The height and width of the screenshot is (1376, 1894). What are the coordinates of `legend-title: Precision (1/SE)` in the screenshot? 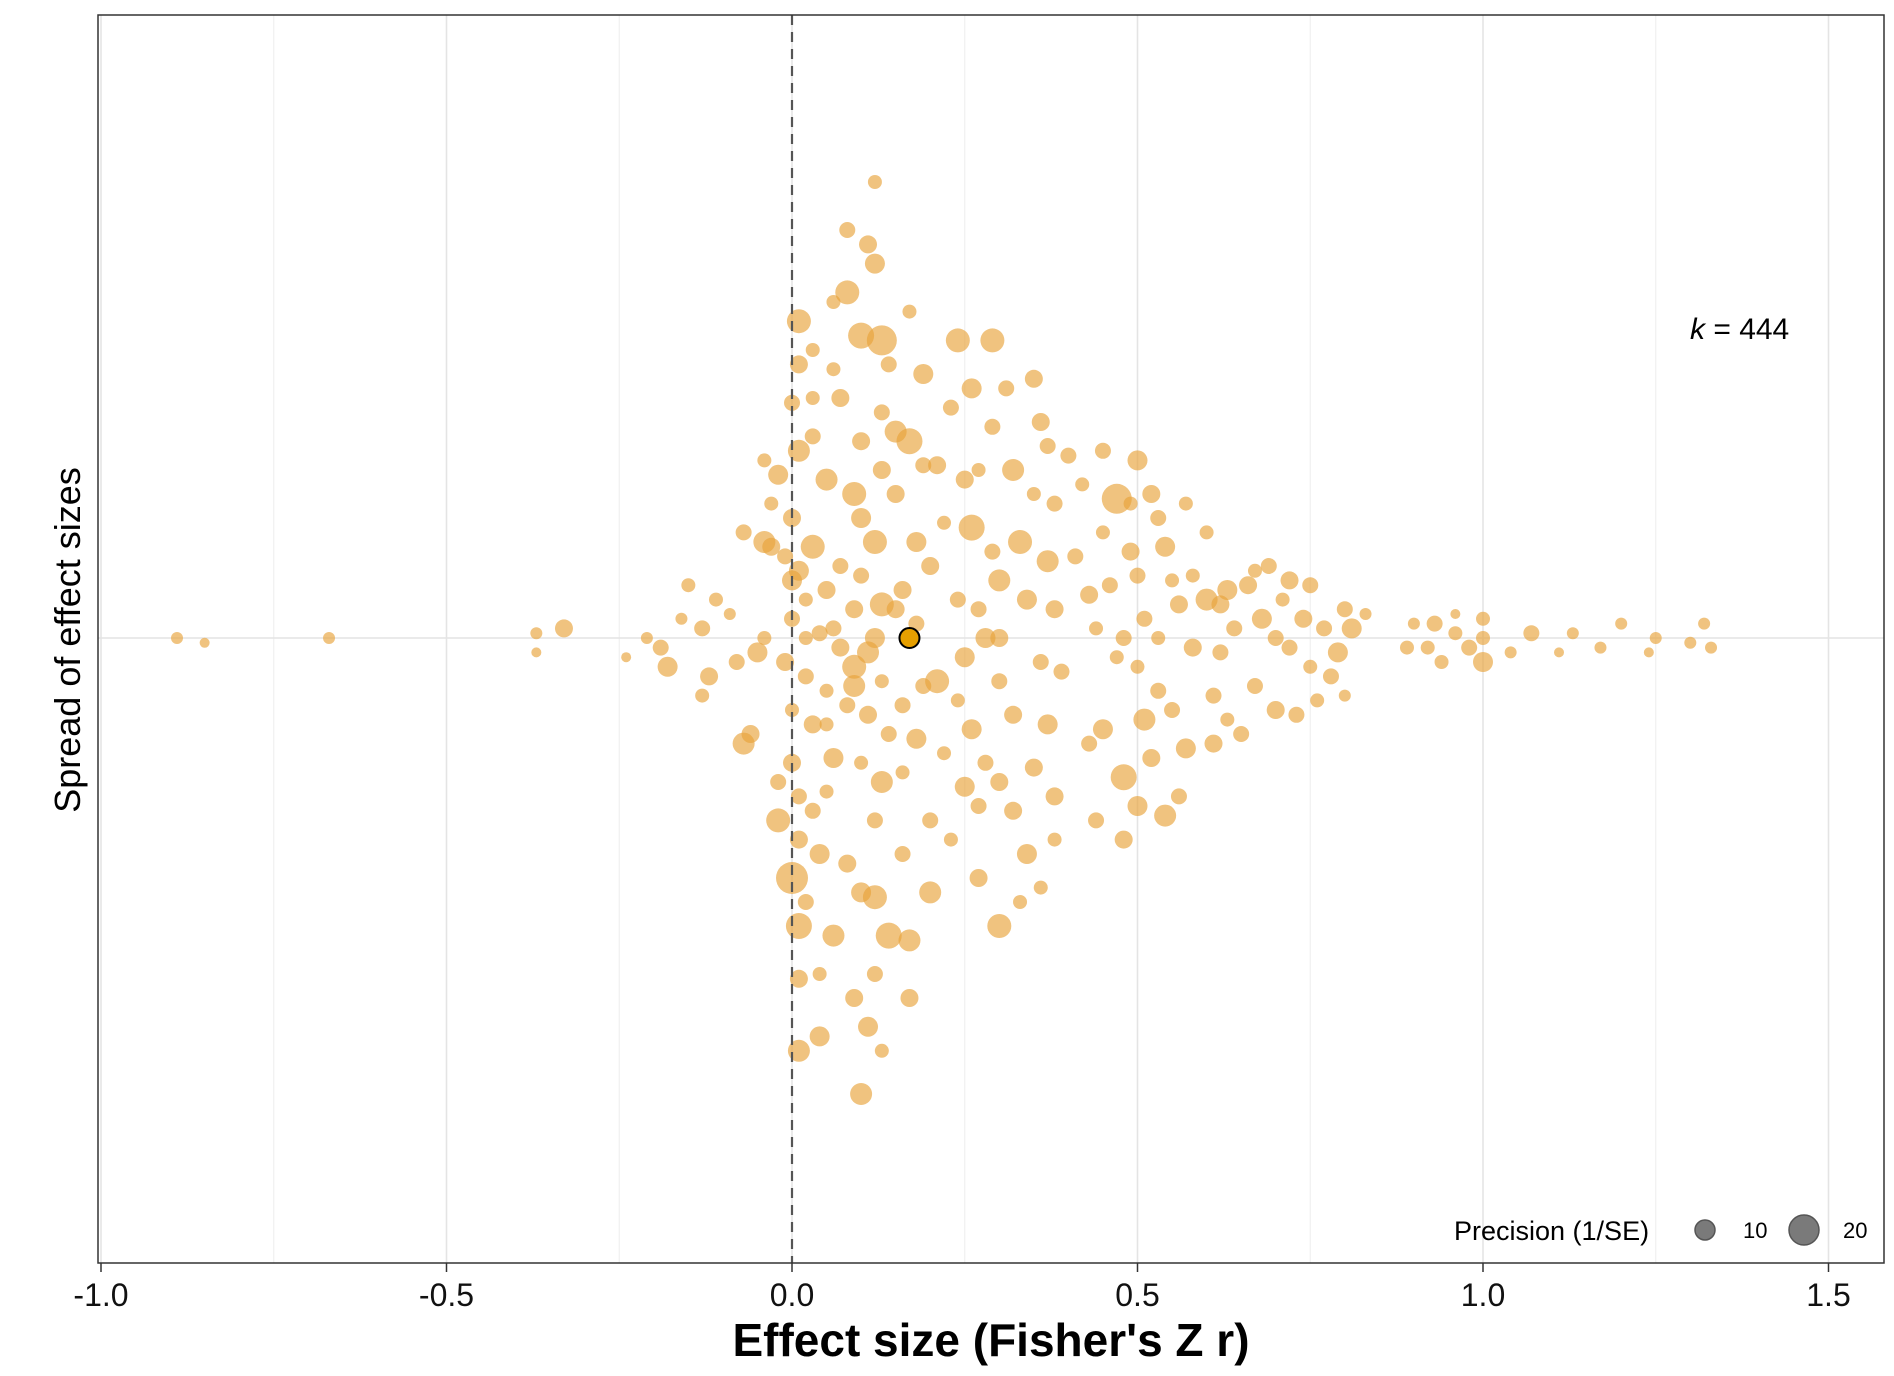 It's located at (1551, 1231).